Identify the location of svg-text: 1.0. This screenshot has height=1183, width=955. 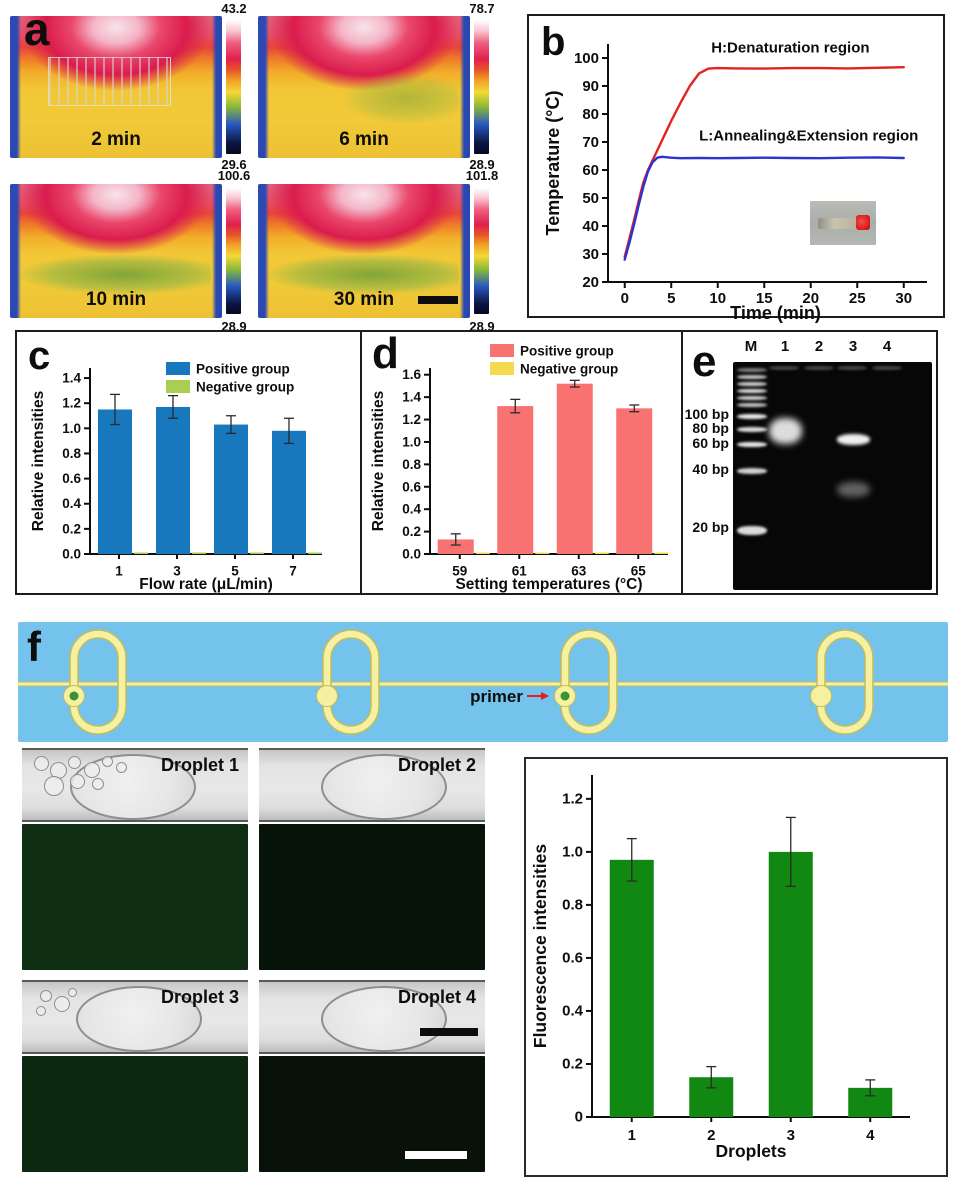
(572, 851).